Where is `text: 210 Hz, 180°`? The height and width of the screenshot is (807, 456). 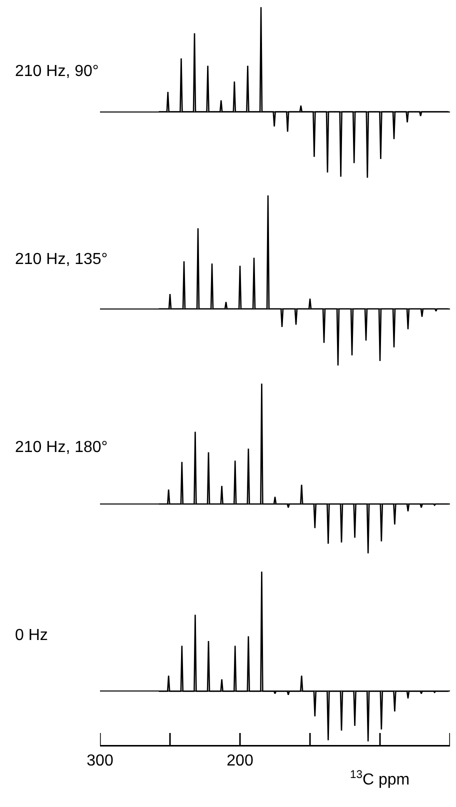
text: 210 Hz, 180° is located at coordinates (61, 447).